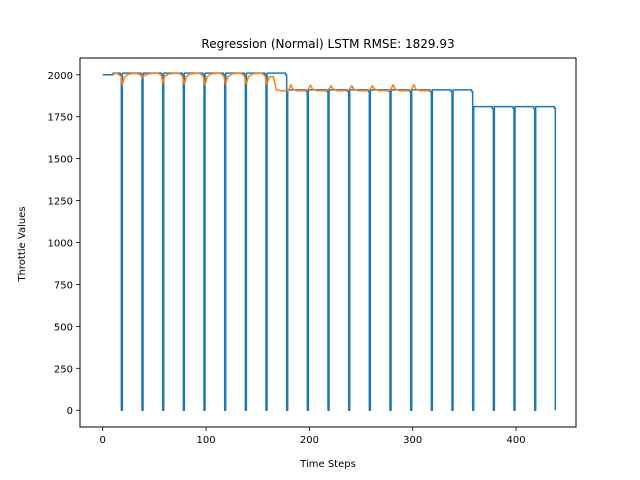 The width and height of the screenshot is (640, 480). What do you see at coordinates (60, 160) in the screenshot?
I see `y-tick-label-6: 1500` at bounding box center [60, 160].